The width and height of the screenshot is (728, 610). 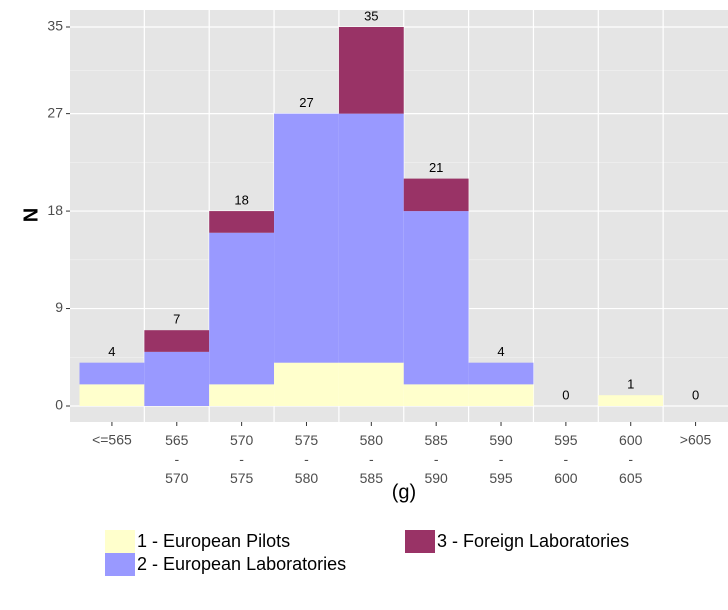 I want to click on total-label: 1, so click(x=630, y=384).